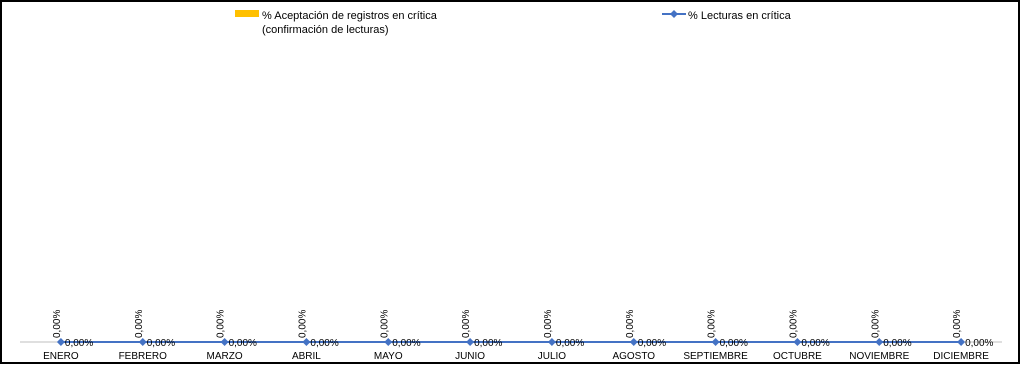 The image size is (1020, 367). What do you see at coordinates (143, 356) in the screenshot?
I see `x-tick-label: FEBRERO` at bounding box center [143, 356].